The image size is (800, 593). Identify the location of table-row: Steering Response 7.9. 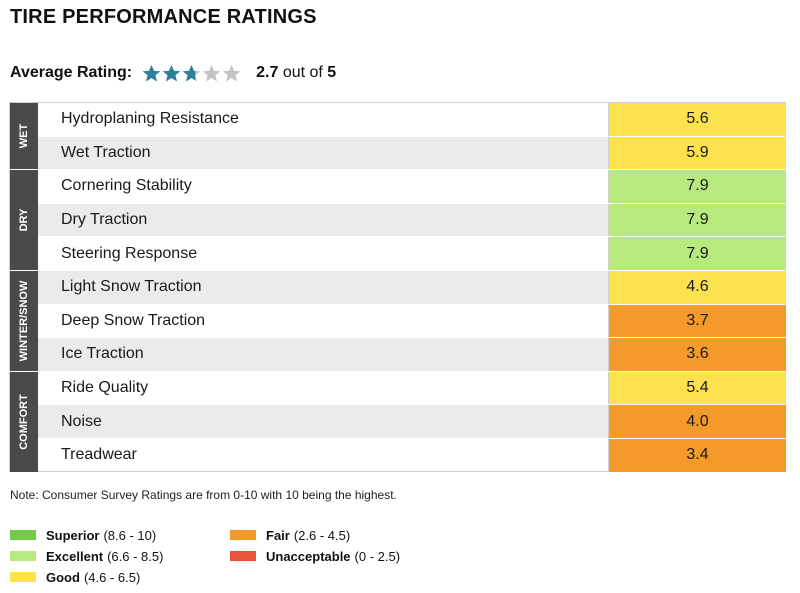
(412, 254).